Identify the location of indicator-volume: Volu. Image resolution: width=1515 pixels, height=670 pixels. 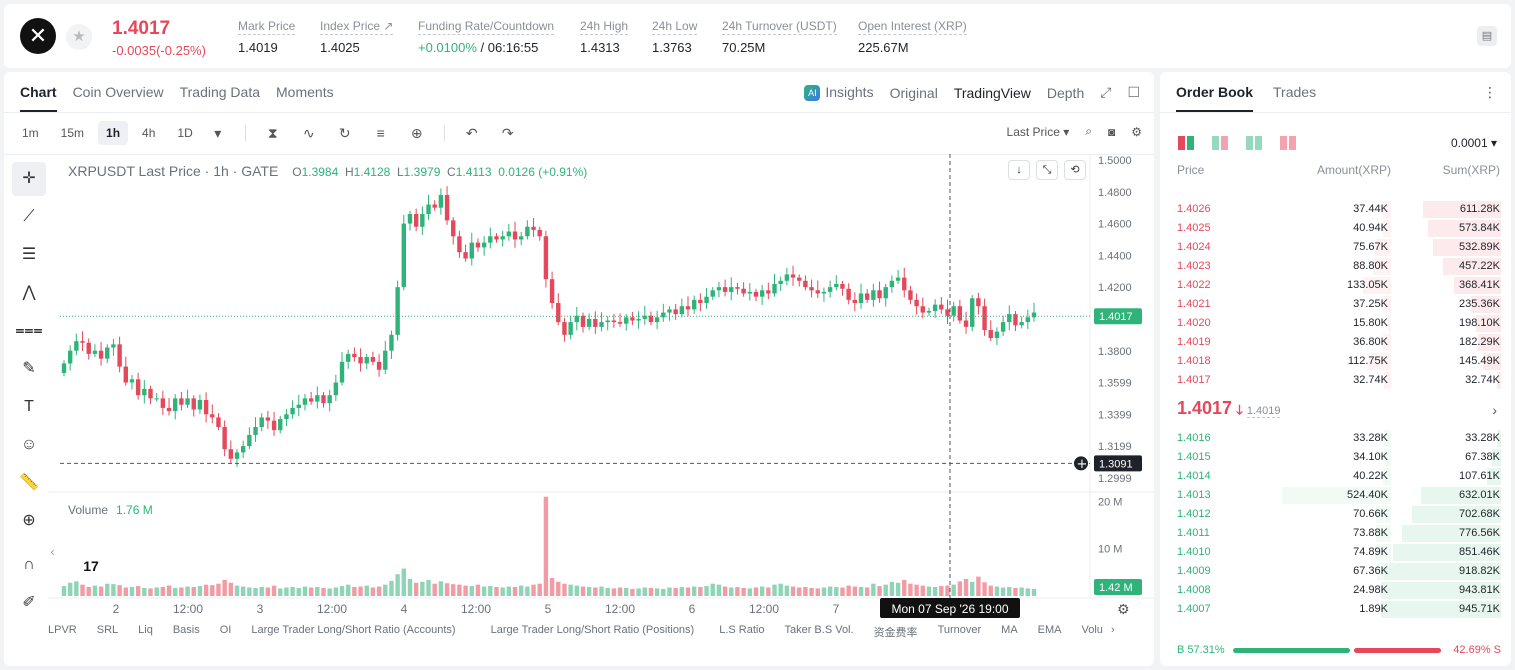
(1092, 630).